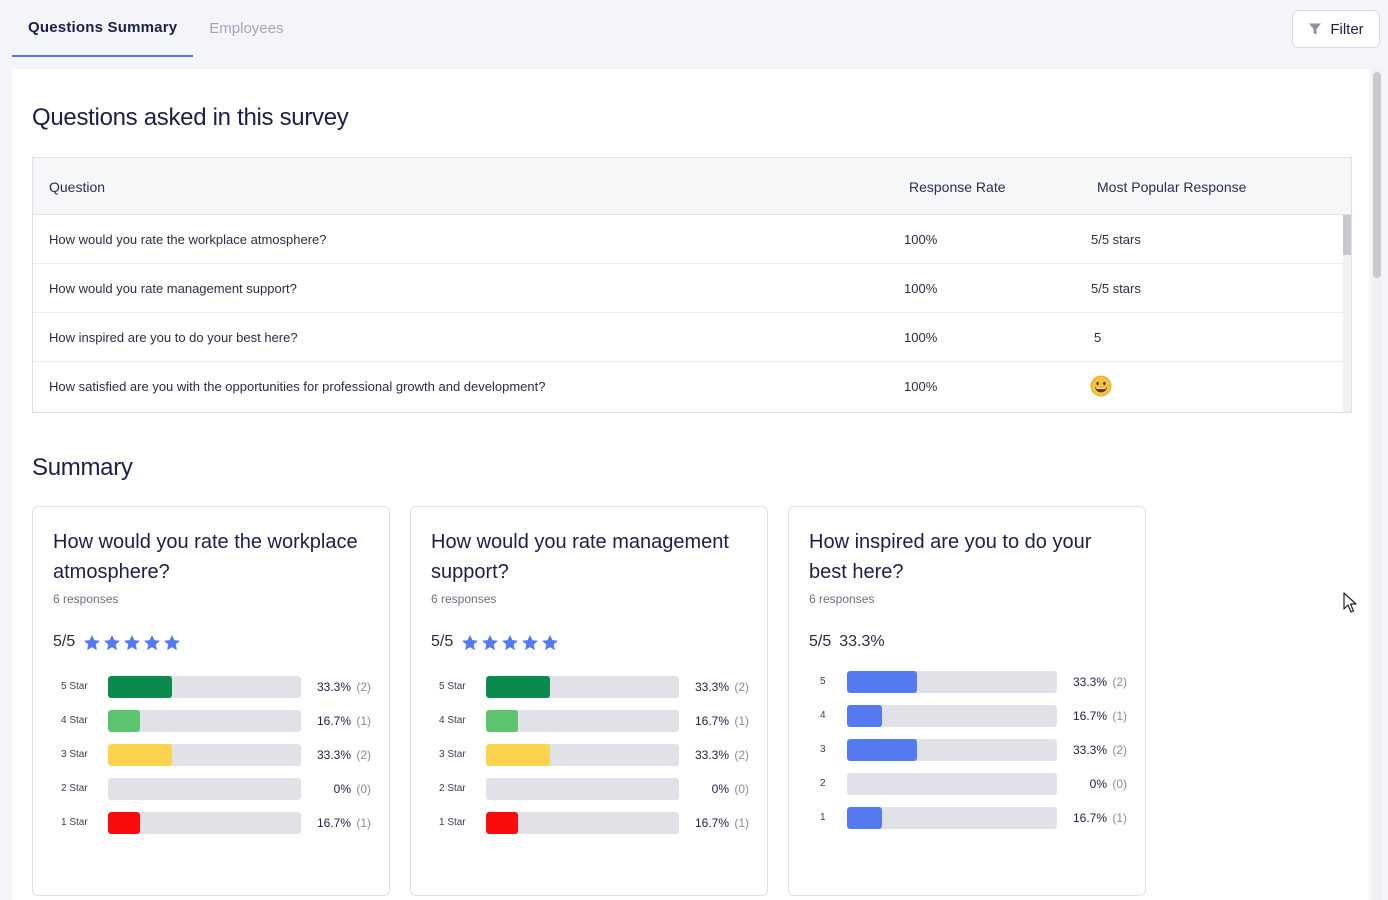 This screenshot has height=900, width=1388. What do you see at coordinates (580, 557) in the screenshot?
I see `card-title: How would you rate management support?` at bounding box center [580, 557].